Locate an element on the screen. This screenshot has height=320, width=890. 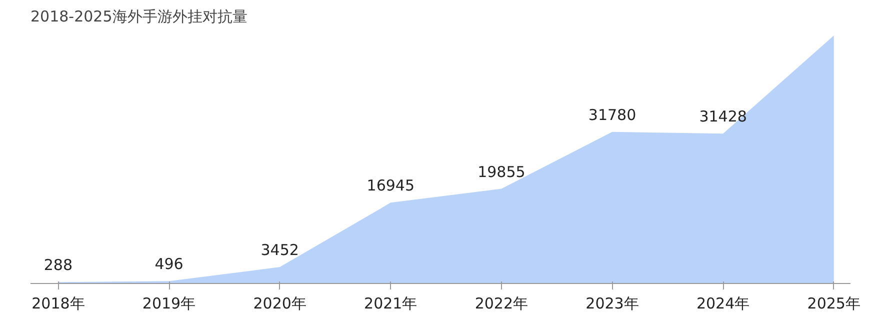
x-tick-label: 2020年 is located at coordinates (279, 303).